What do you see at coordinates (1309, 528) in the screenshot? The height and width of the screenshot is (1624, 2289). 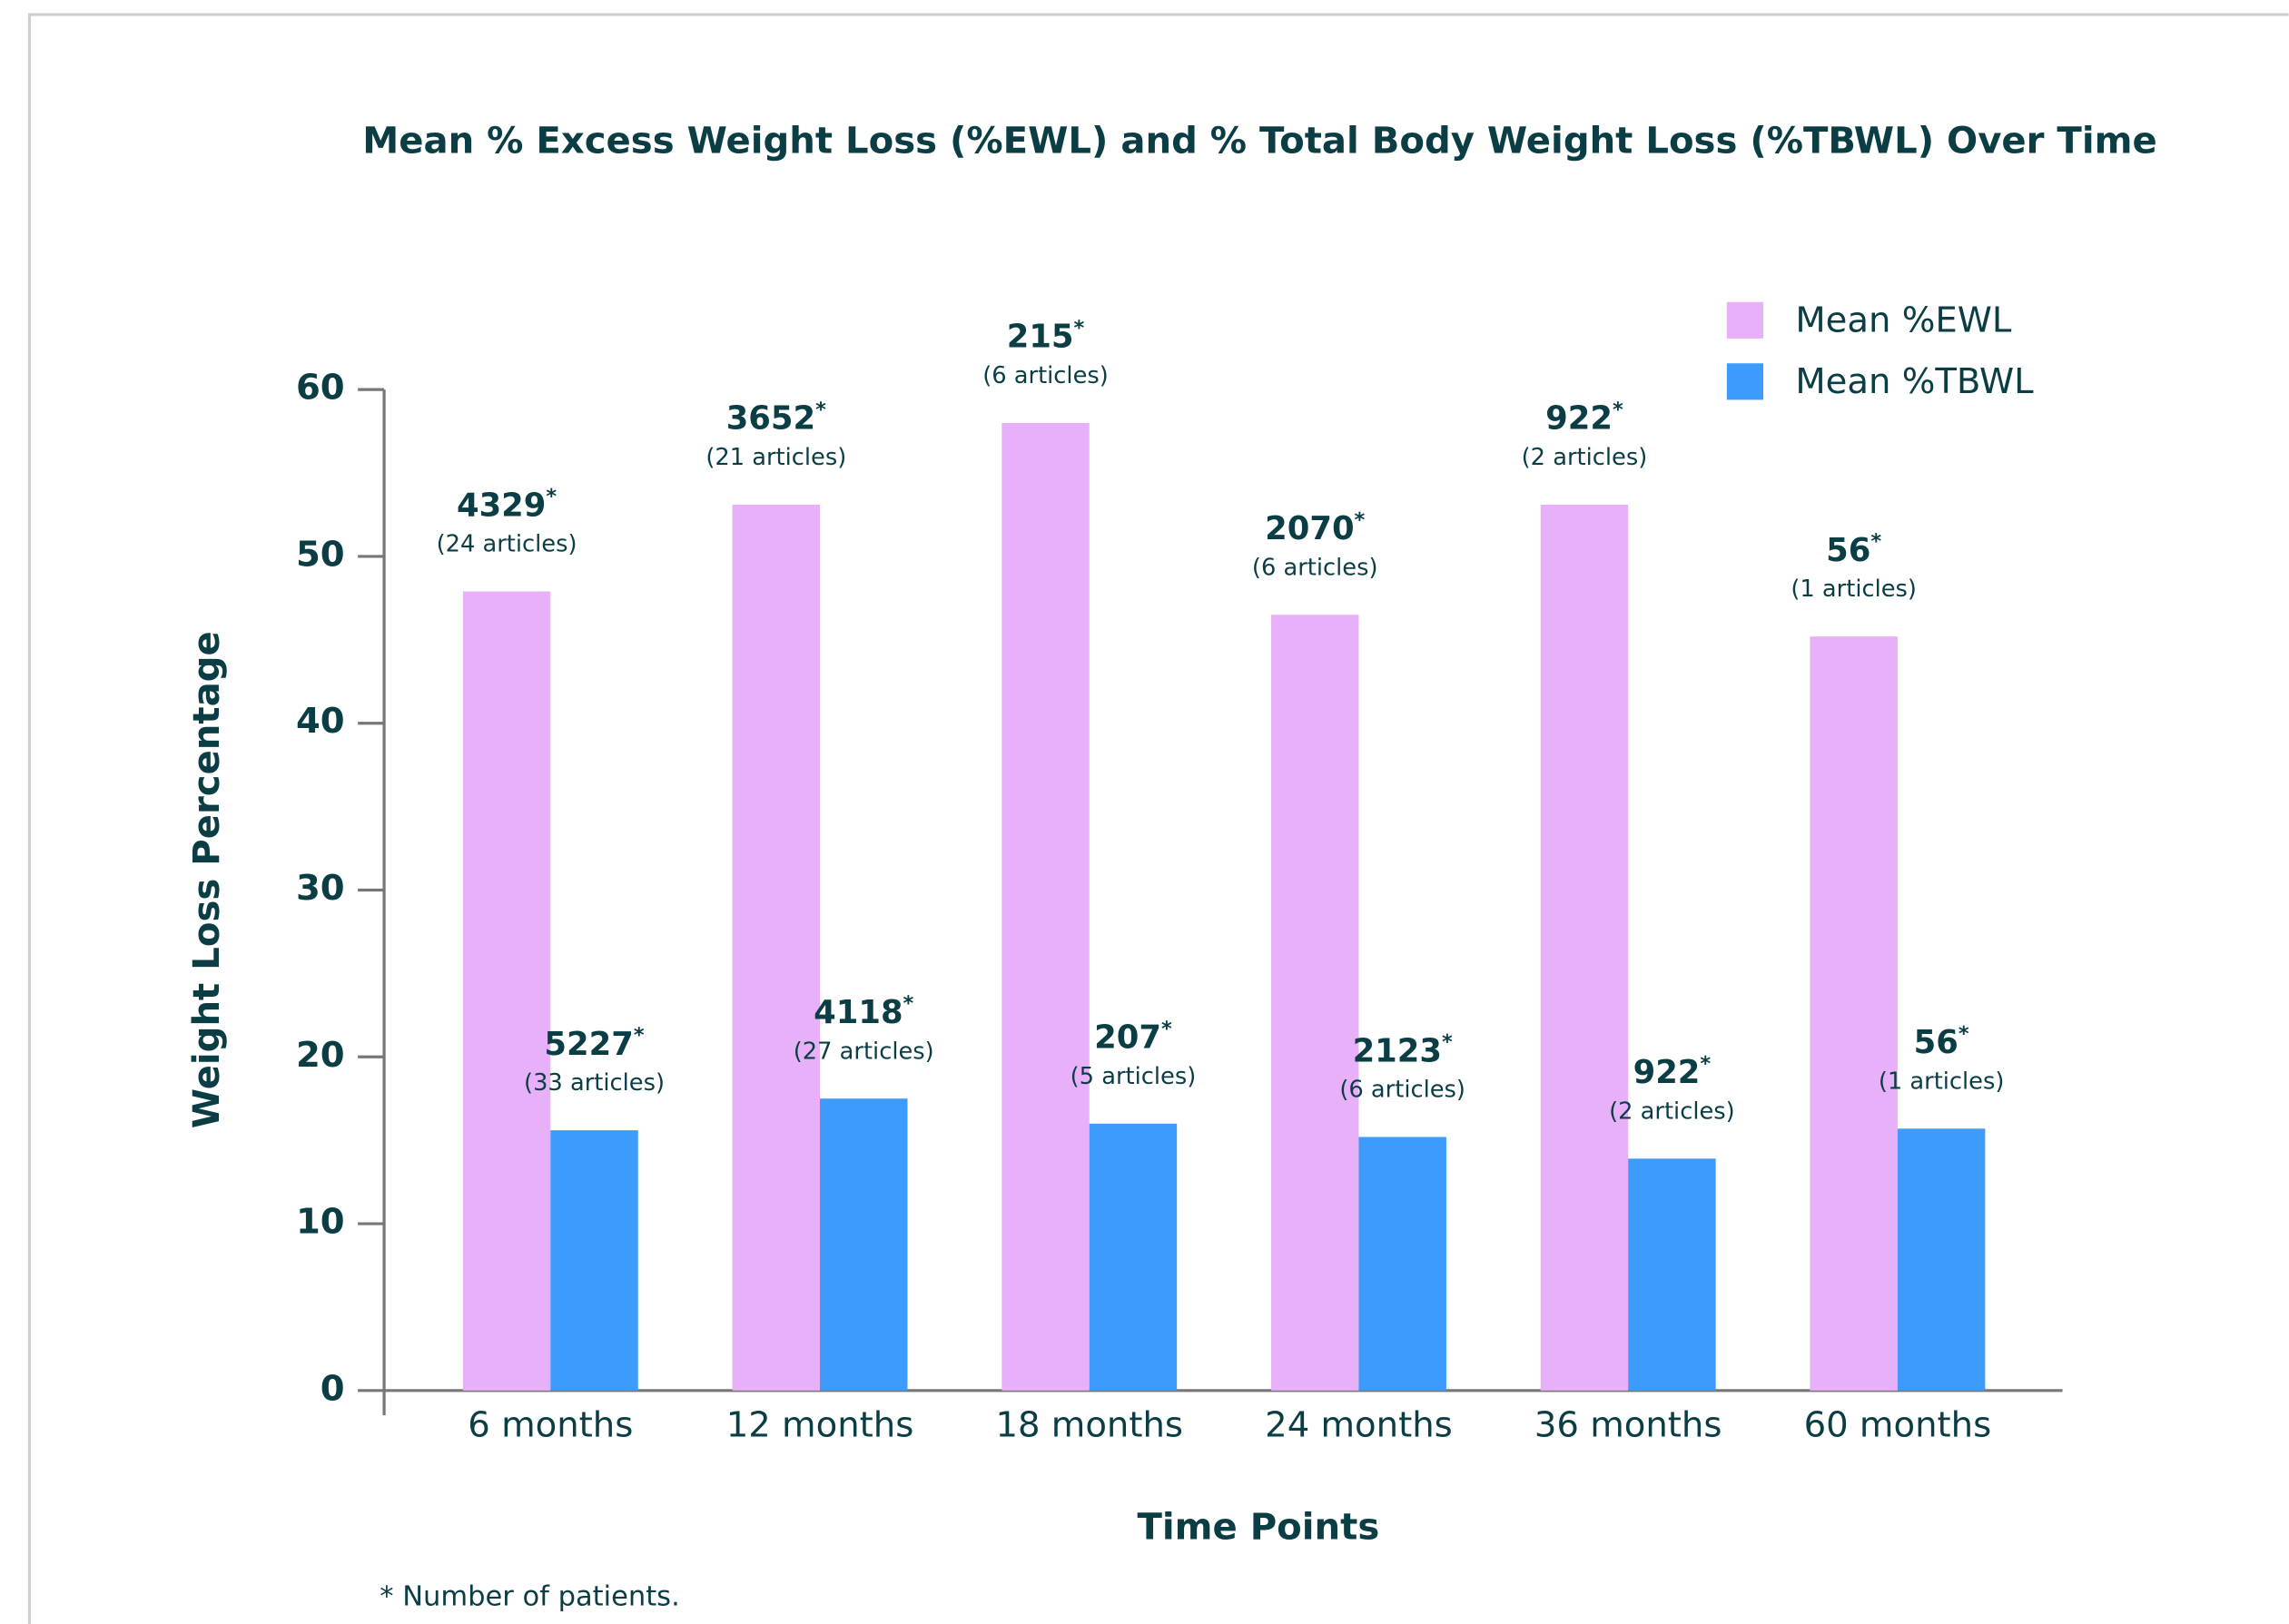 I see `patient-count: 2070` at bounding box center [1309, 528].